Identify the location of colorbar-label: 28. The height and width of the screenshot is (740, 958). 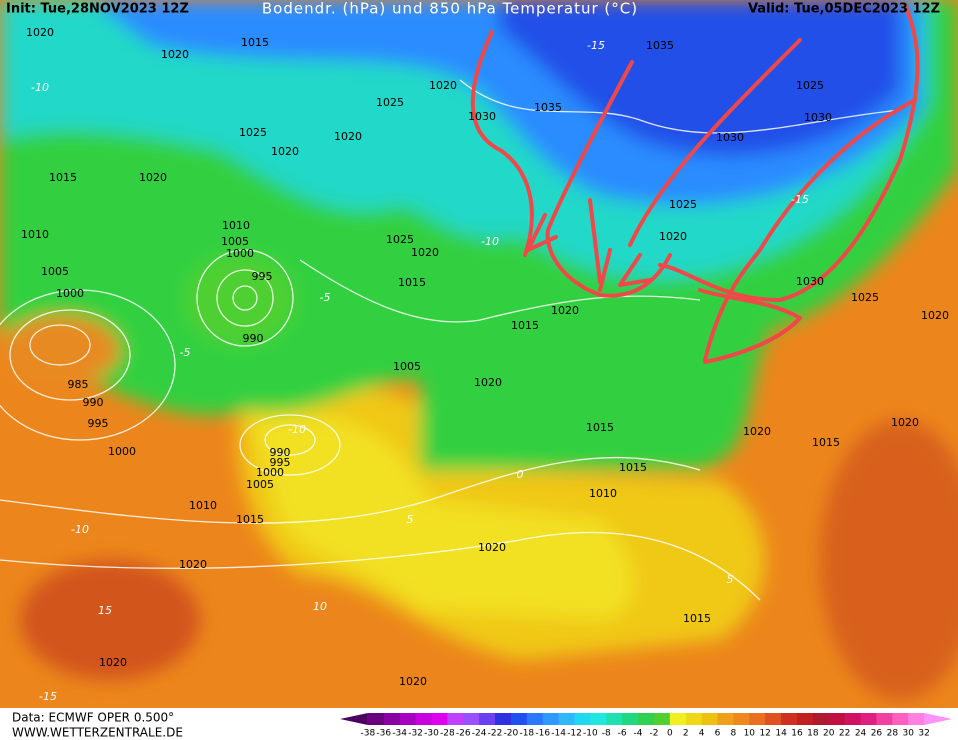
(893, 734).